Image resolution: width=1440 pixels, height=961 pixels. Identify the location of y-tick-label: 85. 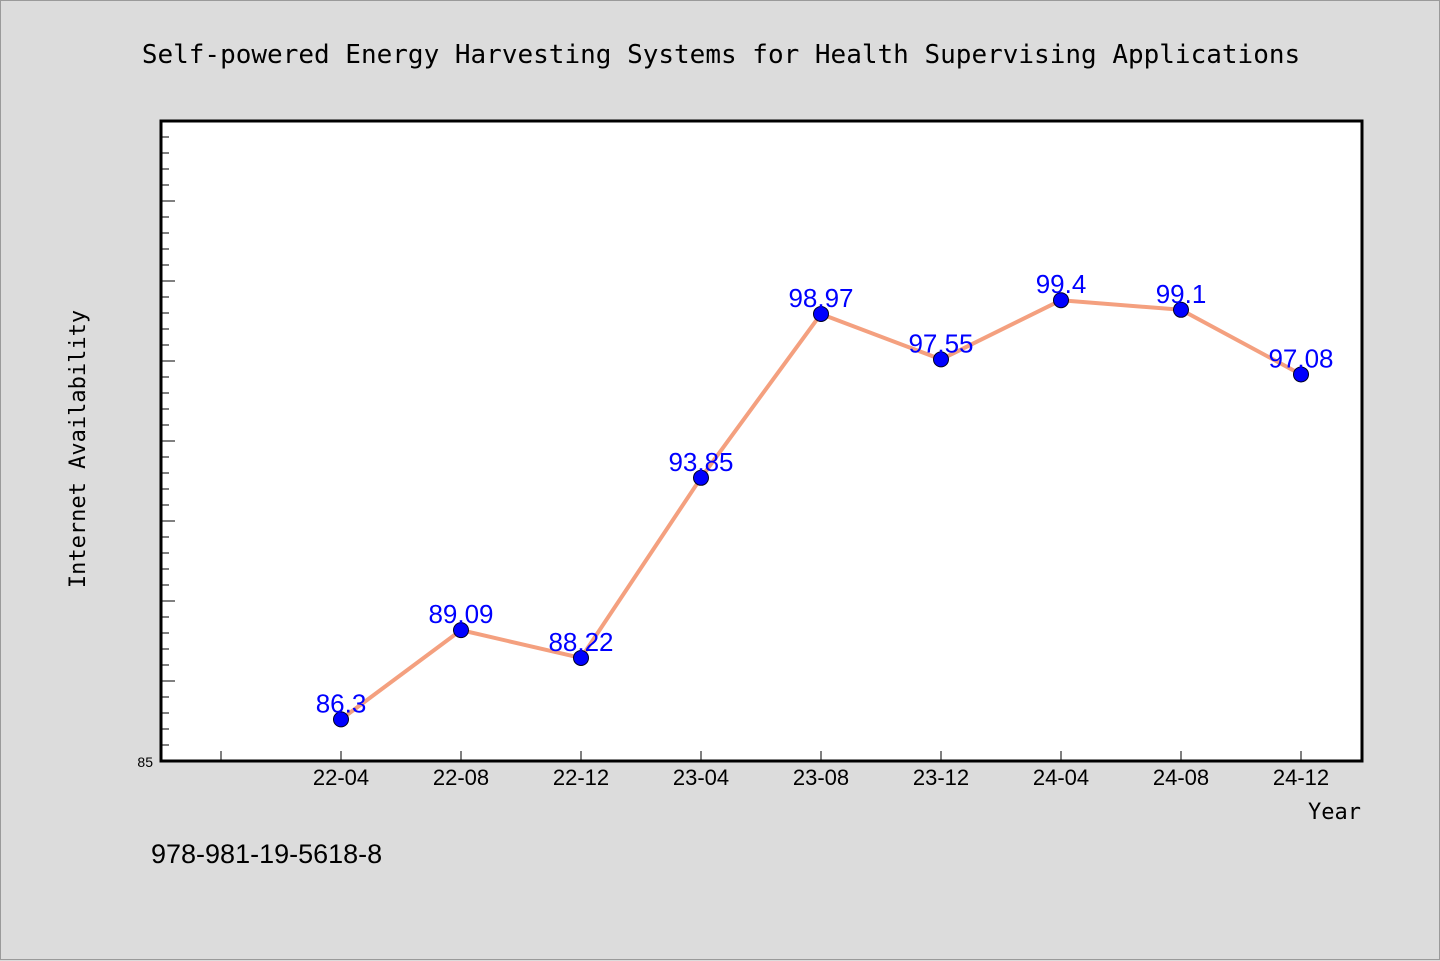
(145, 762).